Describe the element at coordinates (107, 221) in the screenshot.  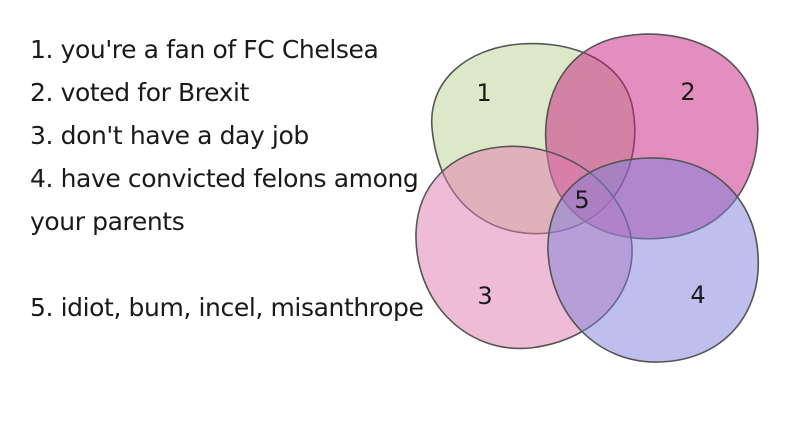
I see `legend-item-4-line-2: your parents` at that location.